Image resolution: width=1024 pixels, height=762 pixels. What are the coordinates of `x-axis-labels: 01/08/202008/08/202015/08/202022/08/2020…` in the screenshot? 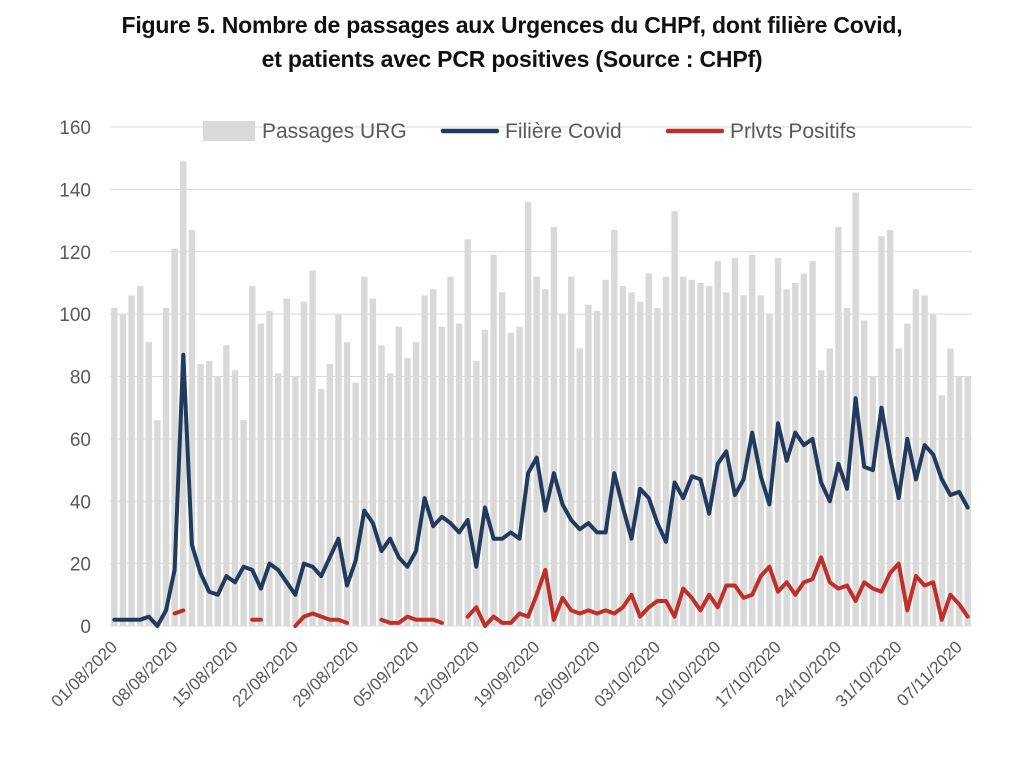 It's located at (507, 674).